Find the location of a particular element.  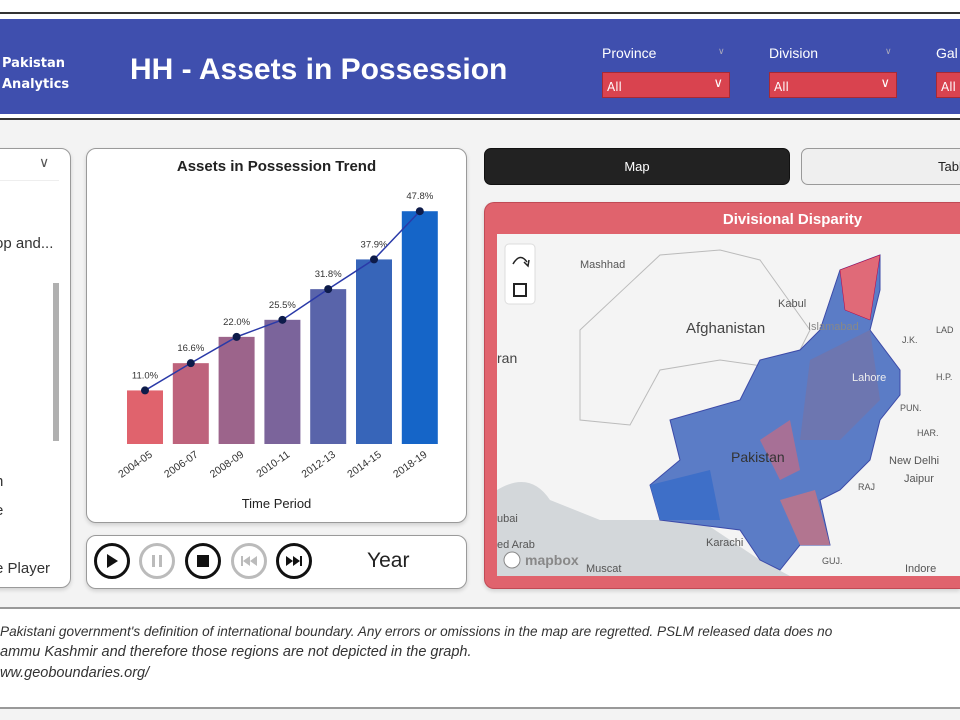

play-icon is located at coordinates (112, 561).